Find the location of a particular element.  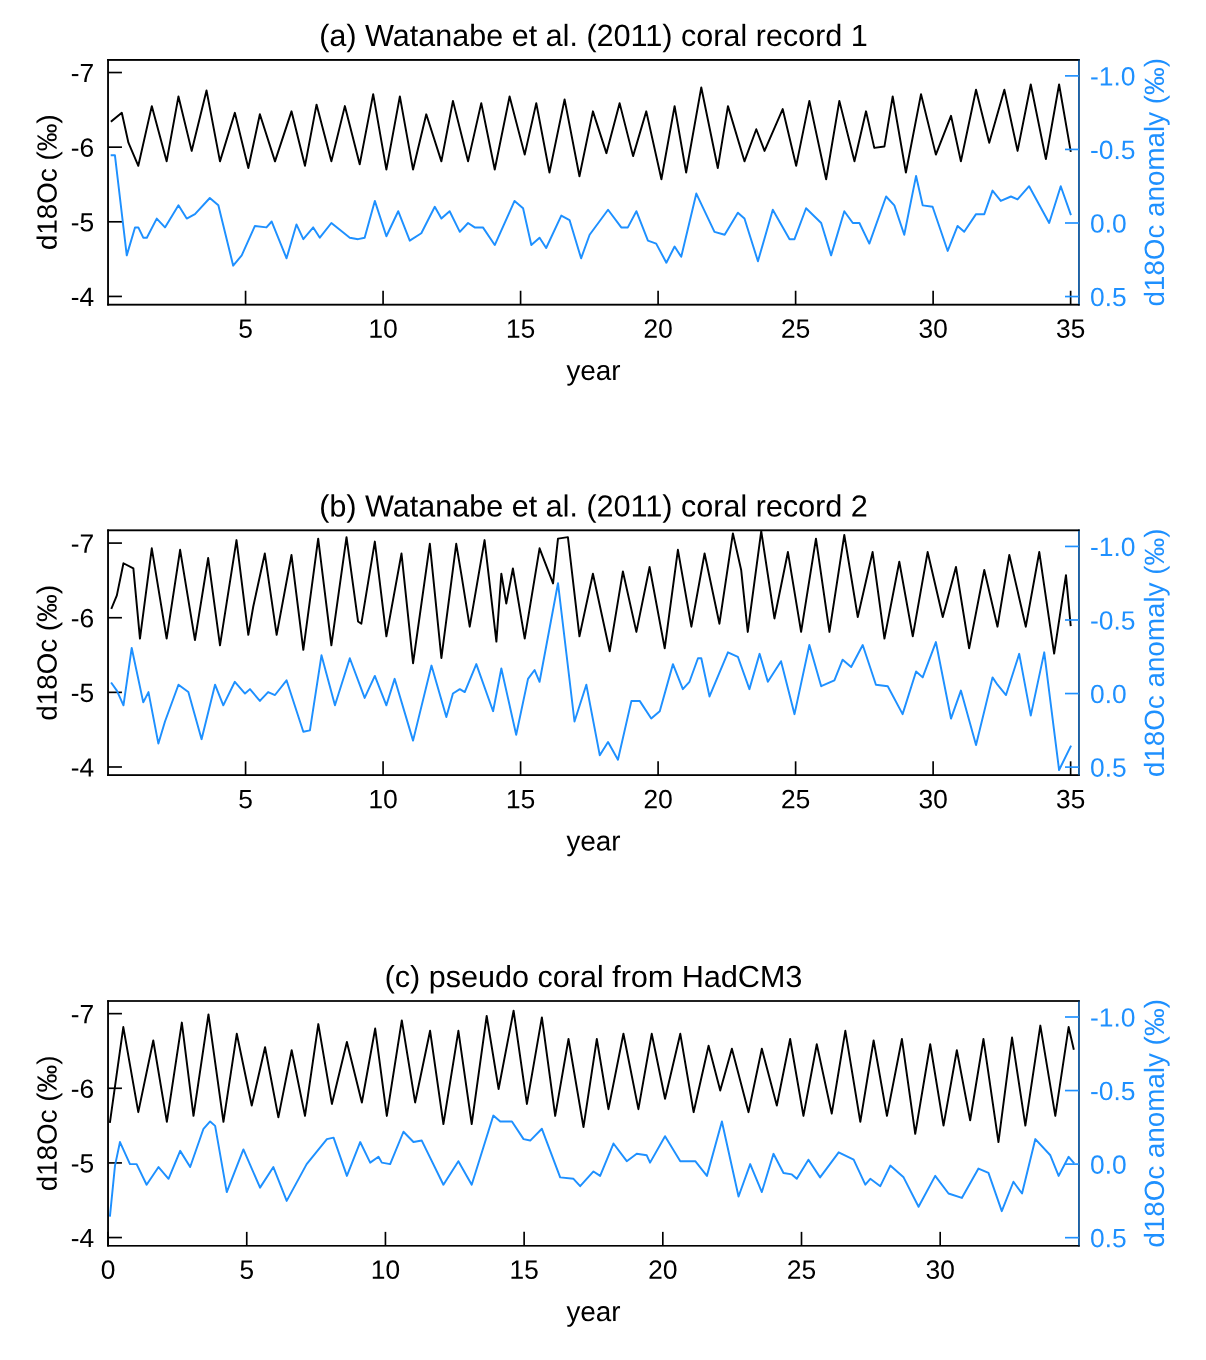

chart-title: (b) Watanabe et al. (2011) coral record 2 is located at coordinates (594, 508).